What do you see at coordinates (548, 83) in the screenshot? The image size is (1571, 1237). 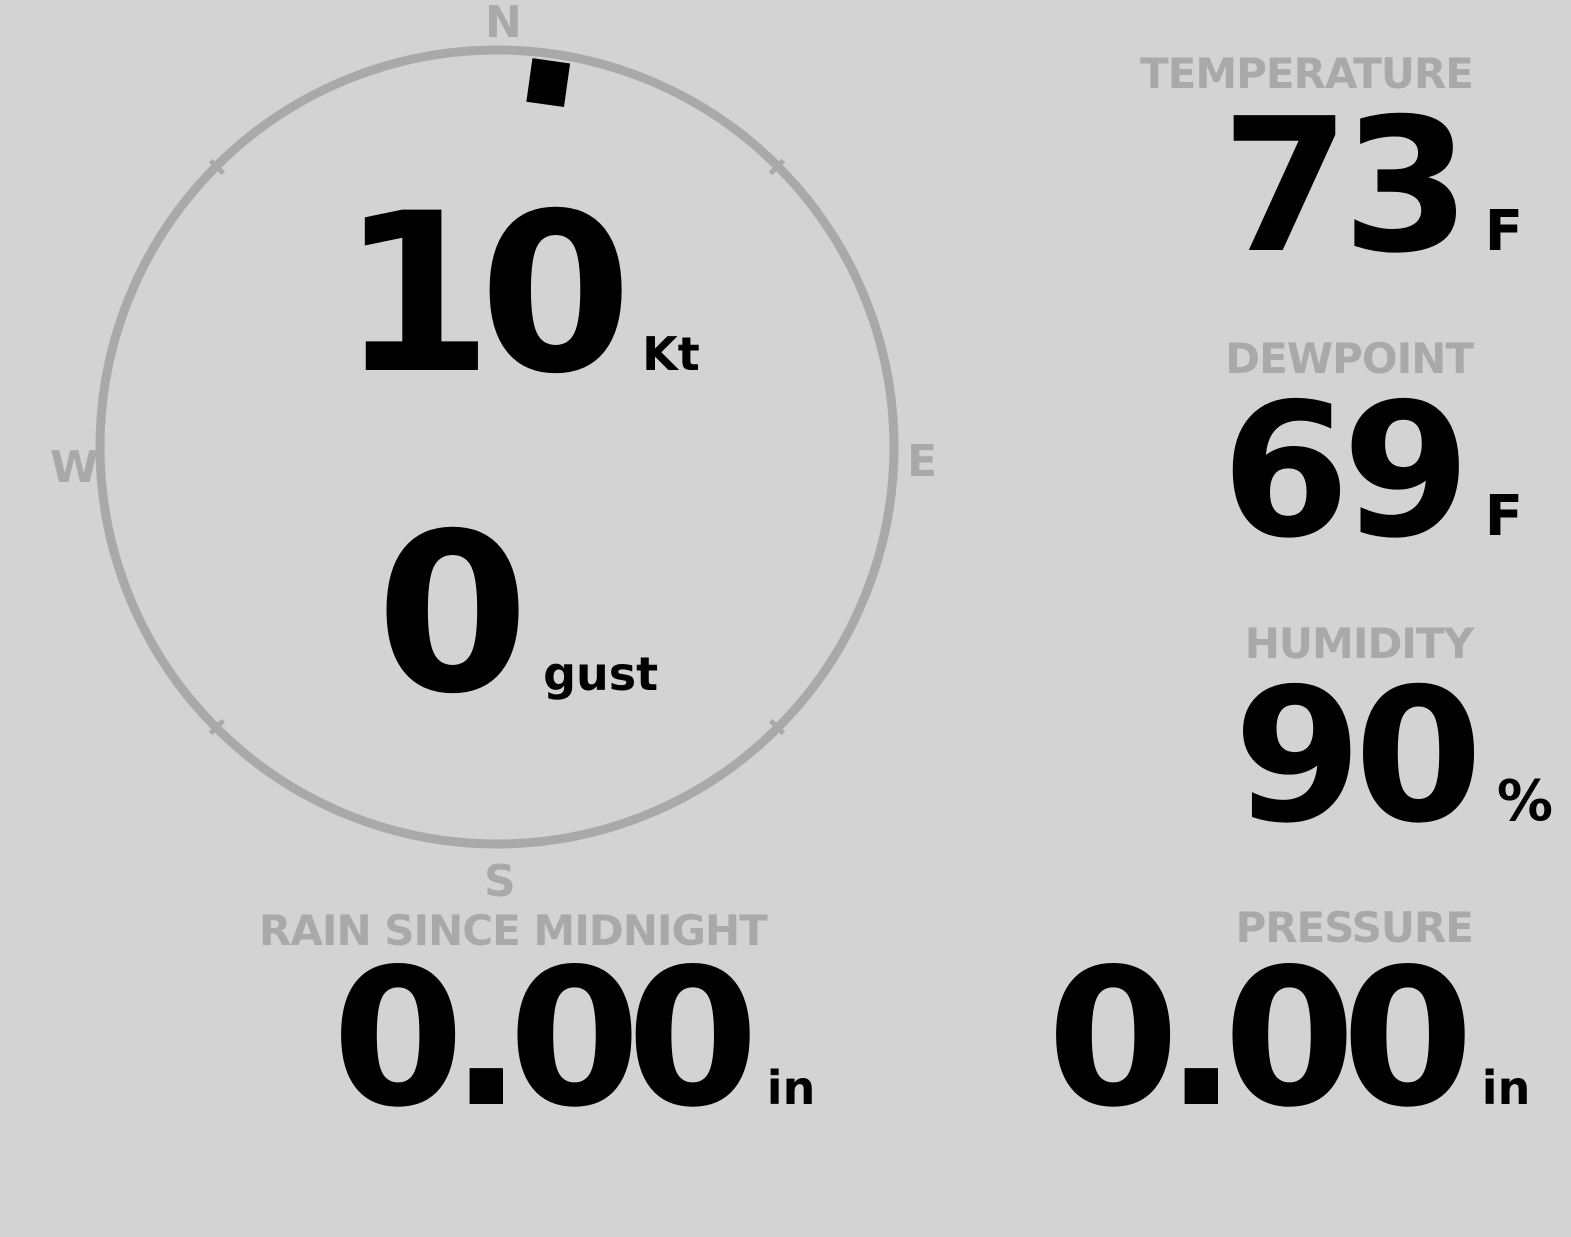 I see `wind-direction-marker` at bounding box center [548, 83].